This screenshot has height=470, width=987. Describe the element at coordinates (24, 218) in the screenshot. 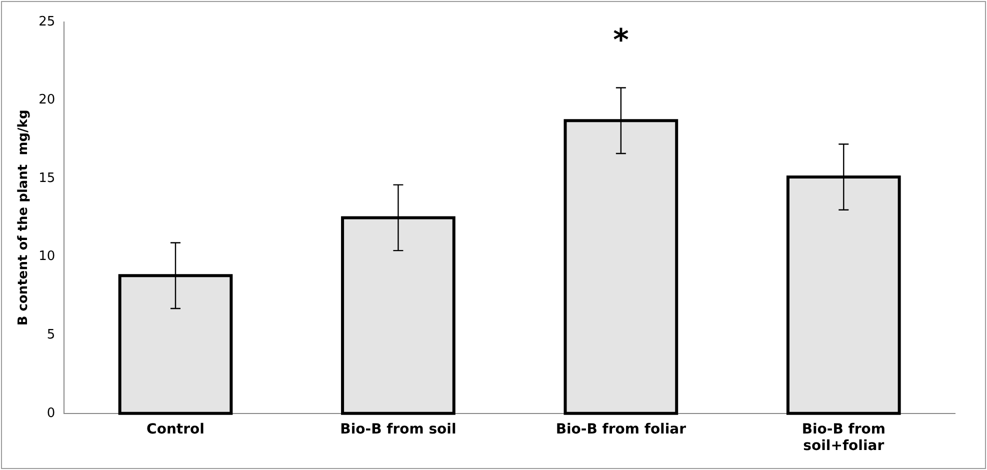

I see `y-axis-title: B content of the plant mg/kg` at that location.